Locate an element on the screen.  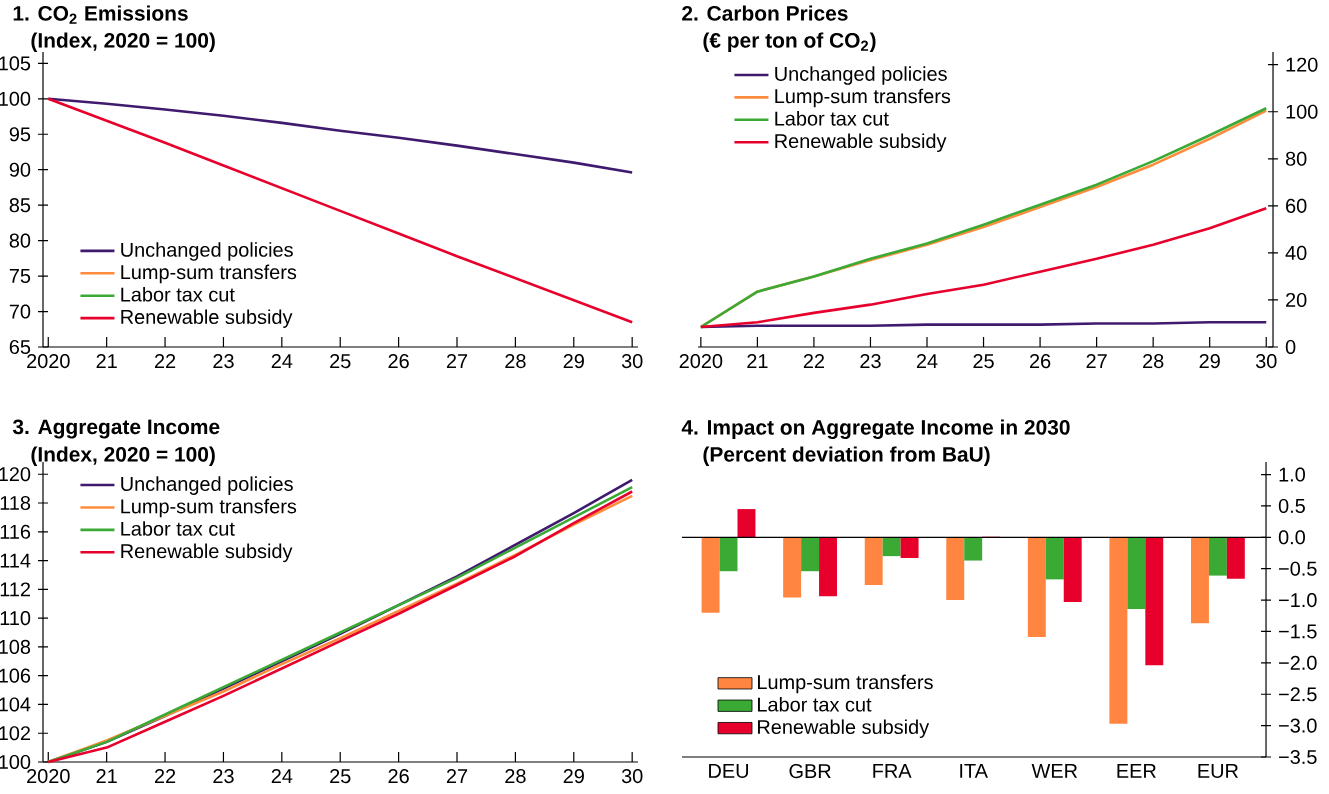
x-tick-label: ITA is located at coordinates (974, 771).